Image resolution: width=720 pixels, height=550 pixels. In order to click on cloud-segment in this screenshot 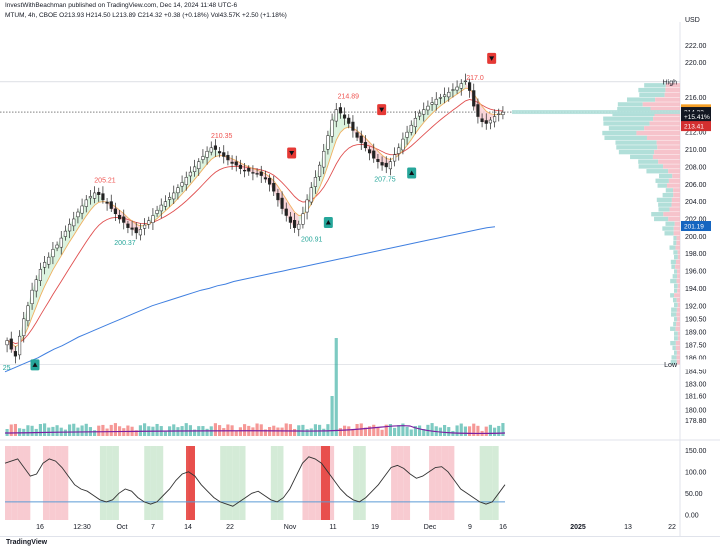, I will do `click(300, 219)`.